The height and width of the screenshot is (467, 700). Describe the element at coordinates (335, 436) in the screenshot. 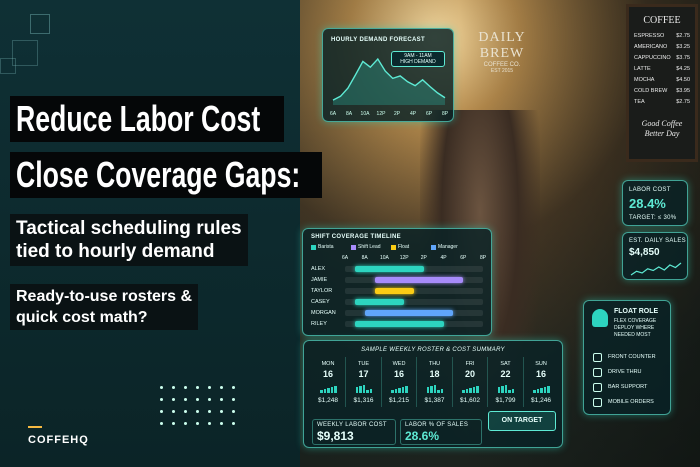

I see `total-value: $9,813` at that location.